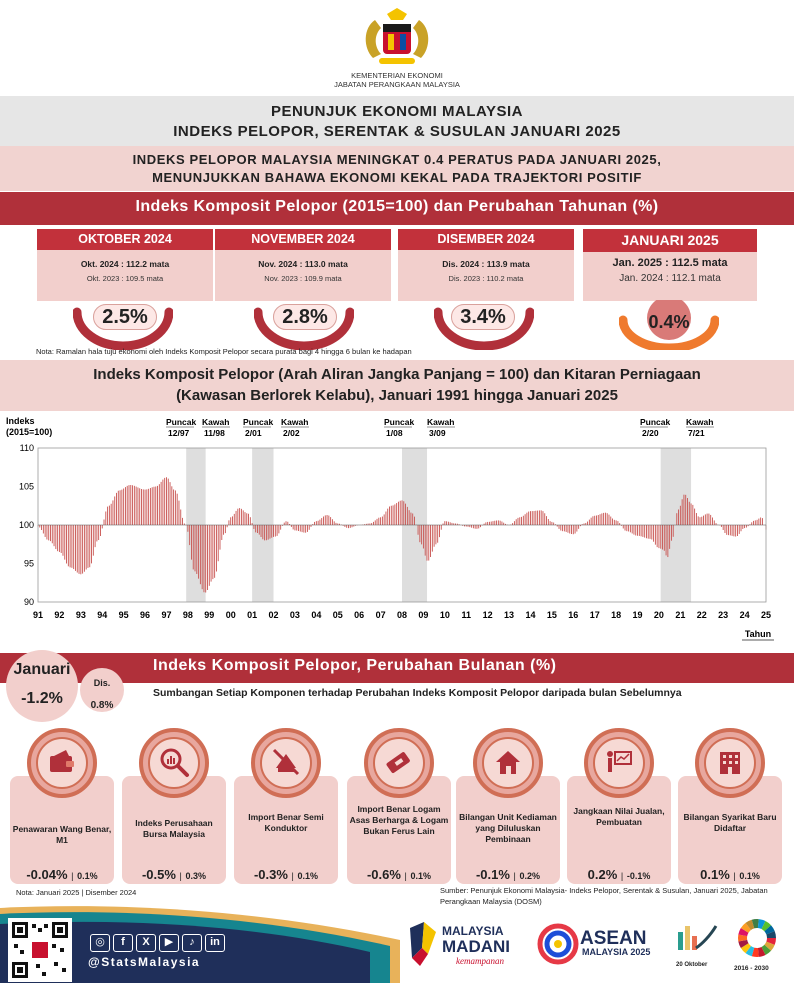 The width and height of the screenshot is (794, 983). What do you see at coordinates (508, 874) in the screenshot?
I see `component-values: -0.1% | 0.2%` at bounding box center [508, 874].